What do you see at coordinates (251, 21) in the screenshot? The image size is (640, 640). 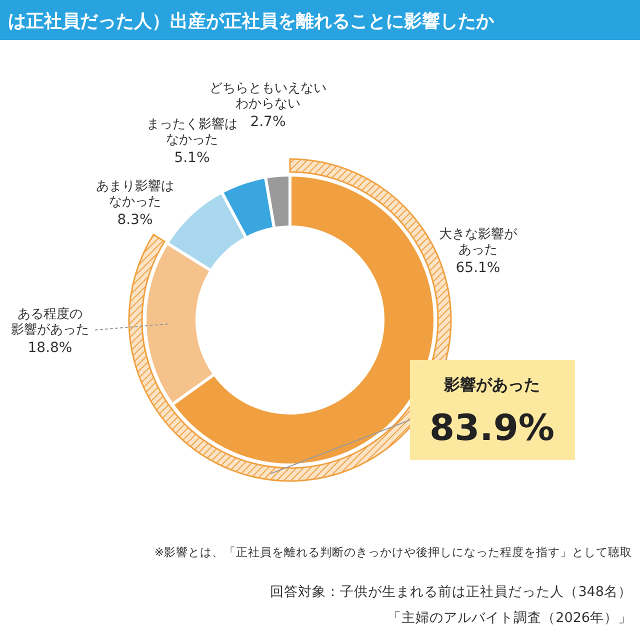 I see `chart-title: は正社員だった人）出産が正社員を離れることに影響したか` at bounding box center [251, 21].